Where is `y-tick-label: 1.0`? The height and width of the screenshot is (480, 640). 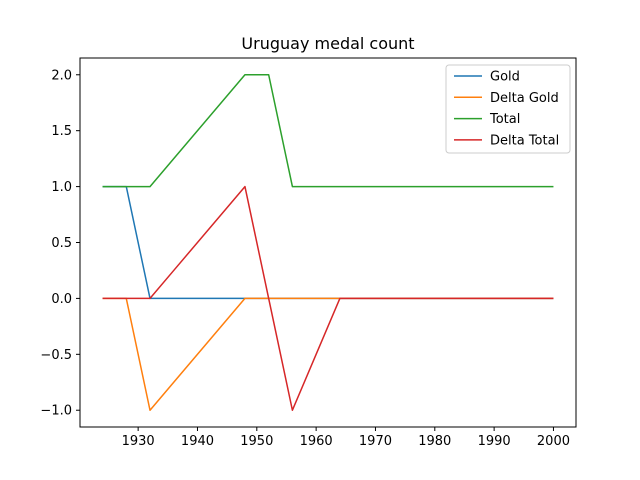
y-tick-label: 1.0 is located at coordinates (61, 187).